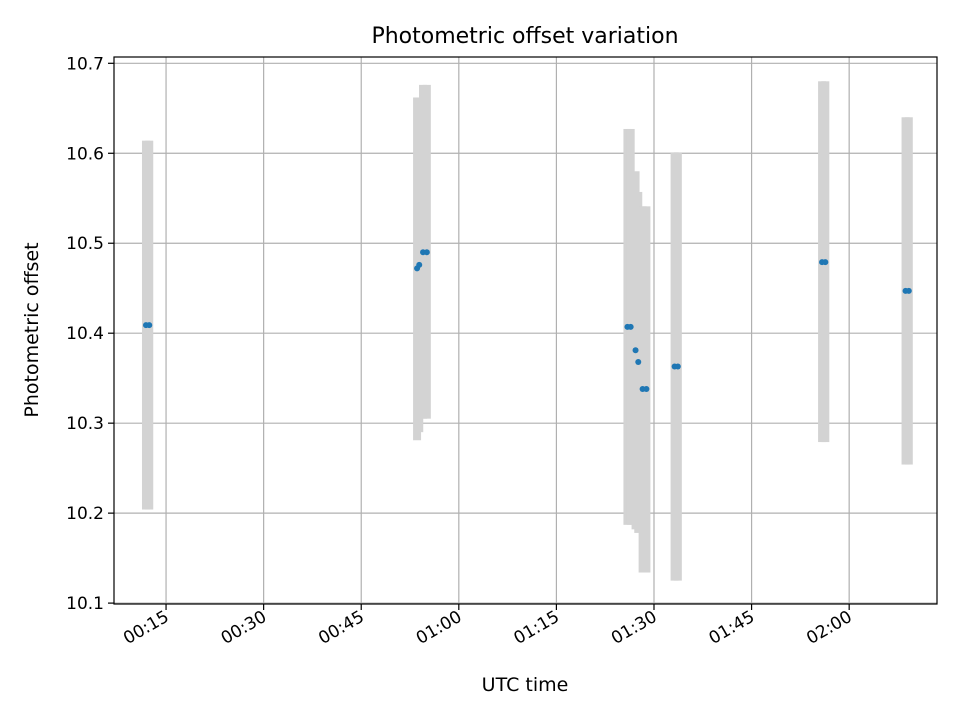  I want to click on chart-title: Photometric offset variation, so click(524, 36).